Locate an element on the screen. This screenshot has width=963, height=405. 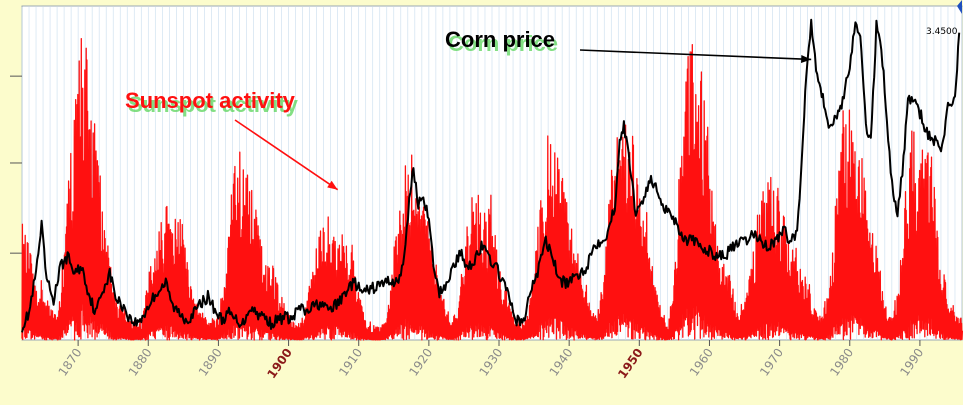
last-value-marker: 3.4500 is located at coordinates (944, 18).